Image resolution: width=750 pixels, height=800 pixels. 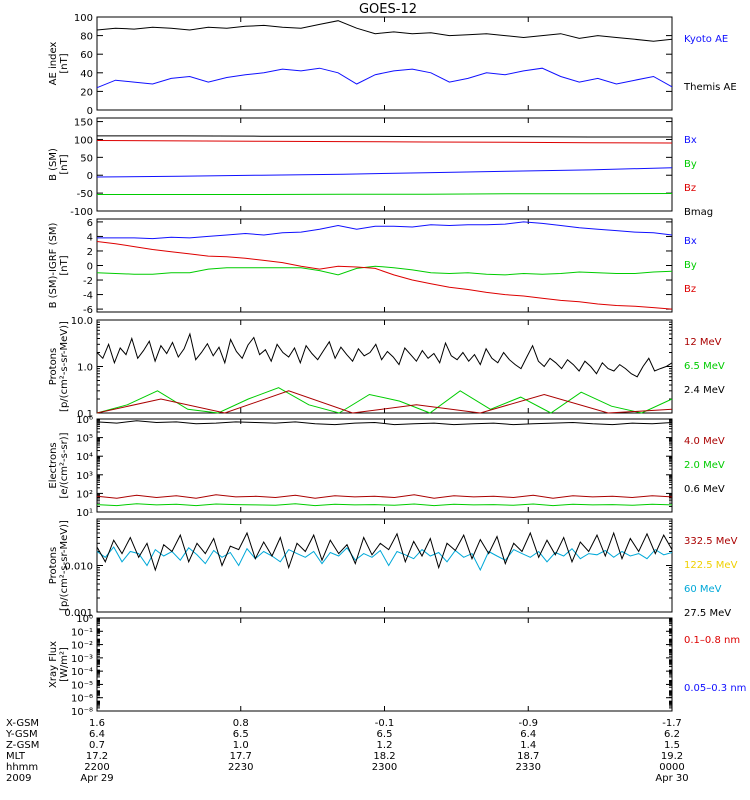 I want to click on y-tick-label: 0.001, so click(x=78, y=613).